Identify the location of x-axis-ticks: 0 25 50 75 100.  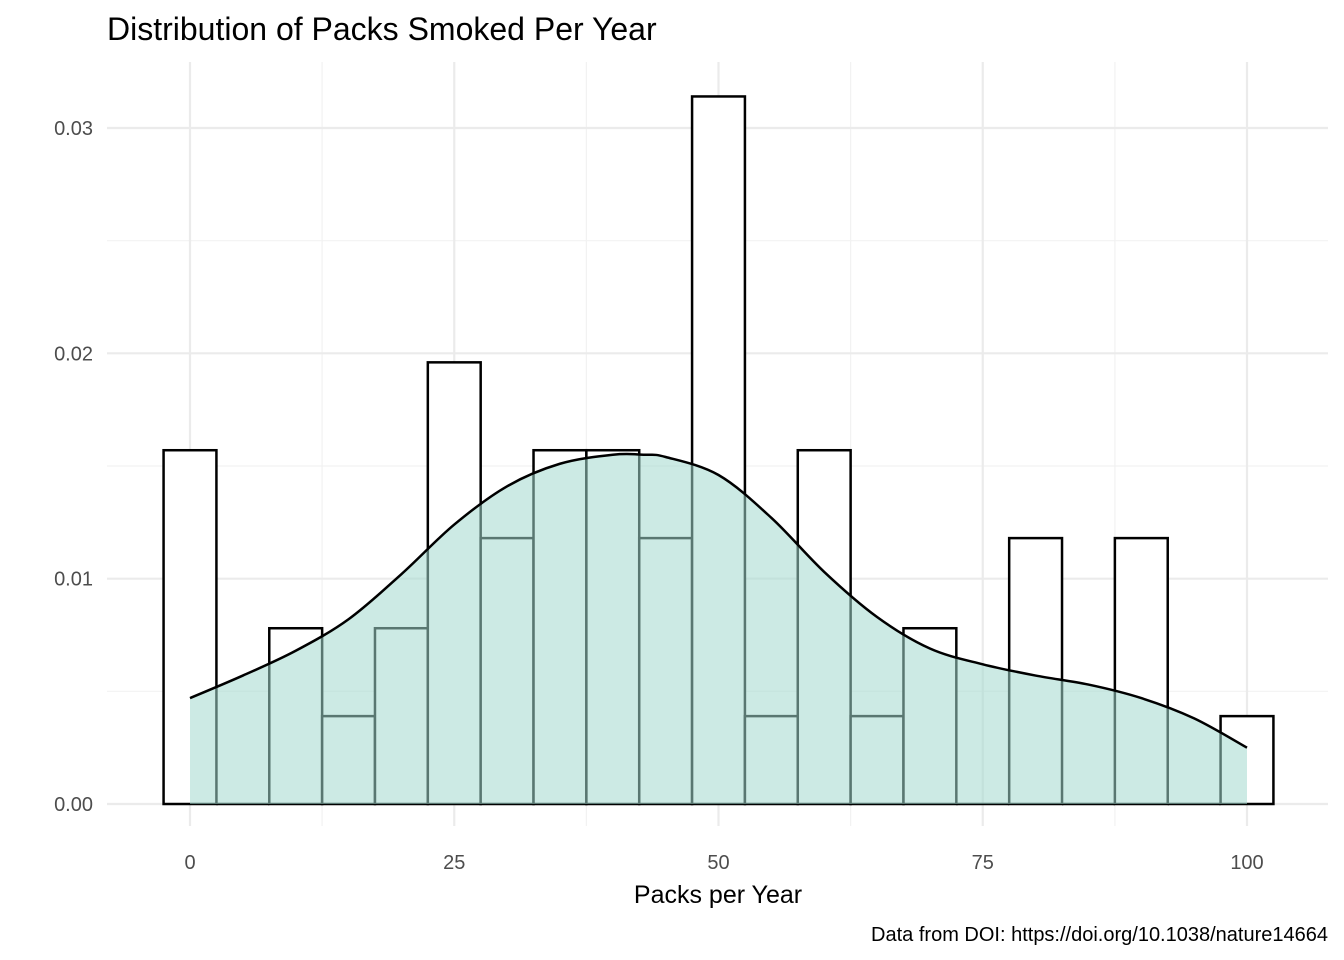
(723, 863).